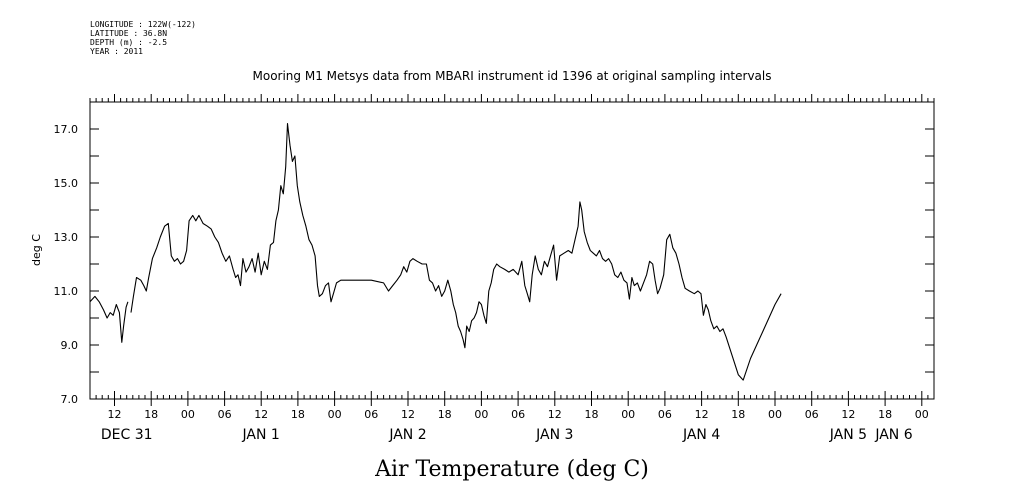 The width and height of the screenshot is (1009, 504). I want to click on x-day-label: JAN 3, so click(554, 435).